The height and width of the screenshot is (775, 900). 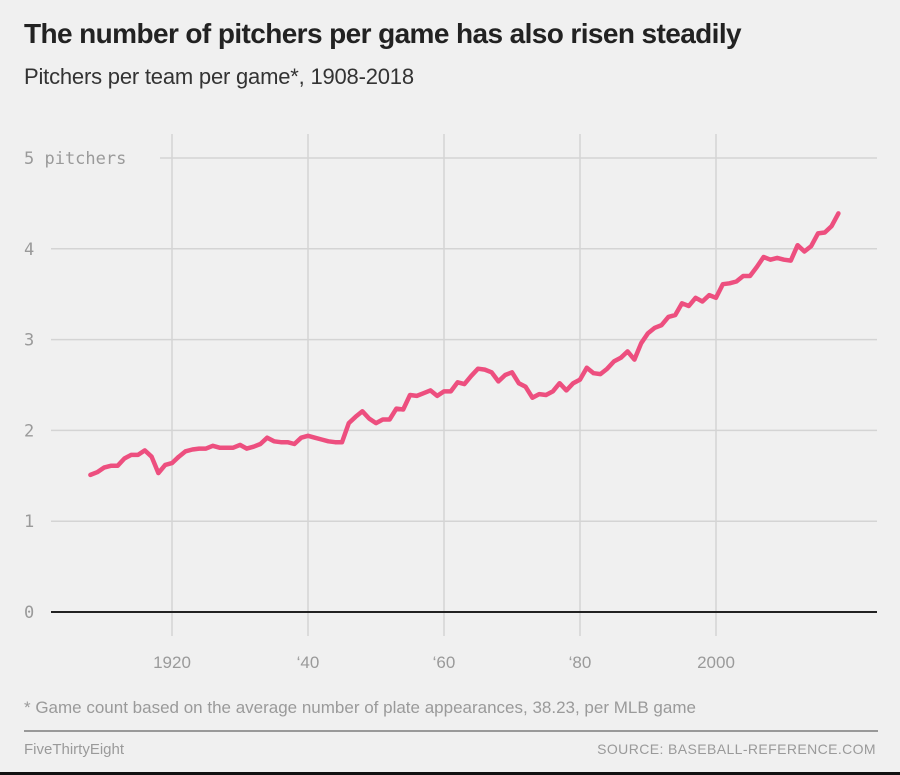 What do you see at coordinates (580, 662) in the screenshot?
I see `x-tick-label: ‘80` at bounding box center [580, 662].